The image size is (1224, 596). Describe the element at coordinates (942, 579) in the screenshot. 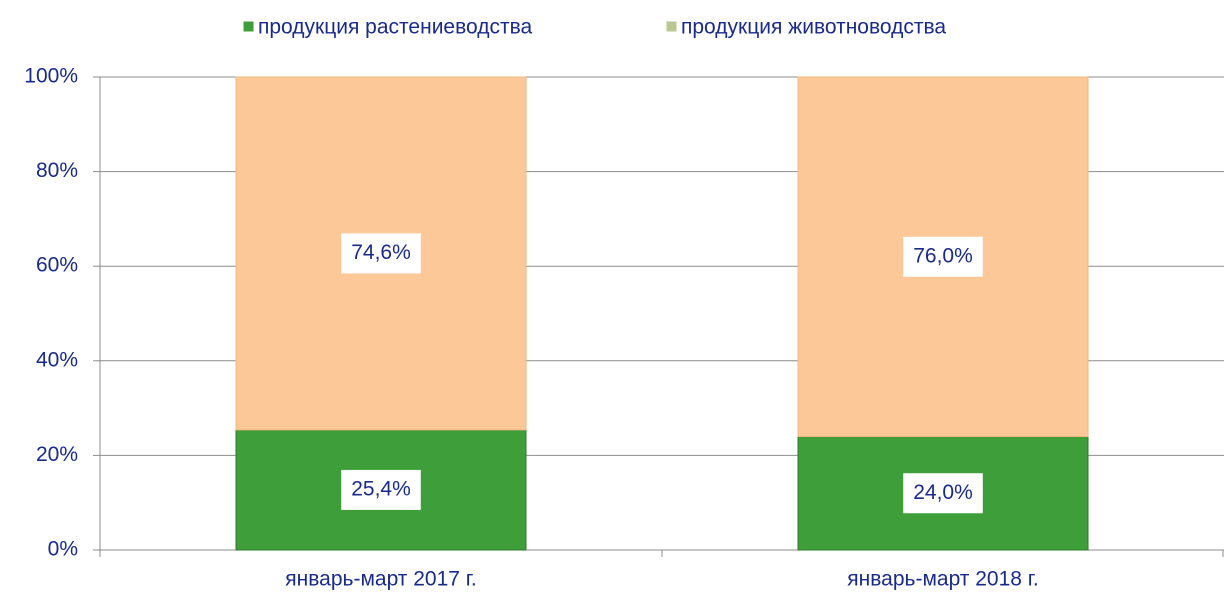

I see `x-tick-label: январь-март 2018 г.` at that location.